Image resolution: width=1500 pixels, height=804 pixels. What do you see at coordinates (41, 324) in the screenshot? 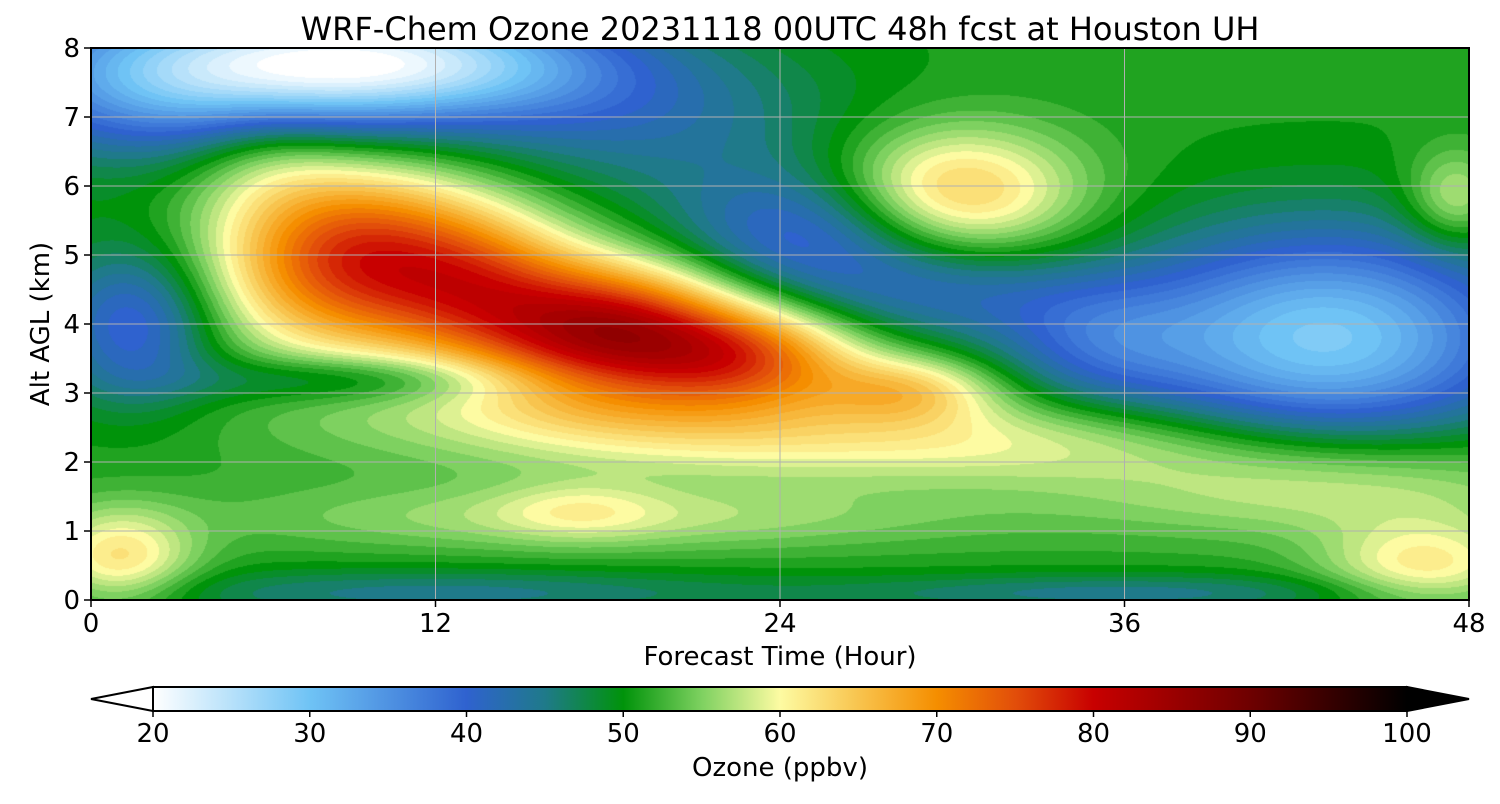
I see `y-axis-label: Alt AGL (km)` at bounding box center [41, 324].